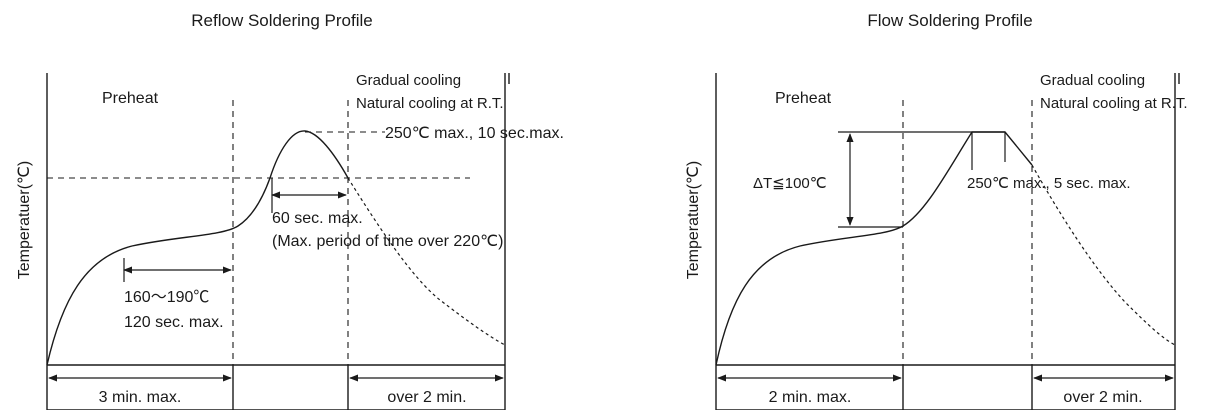  What do you see at coordinates (1103, 255) in the screenshot?
I see `flow-cooling-curve` at bounding box center [1103, 255].